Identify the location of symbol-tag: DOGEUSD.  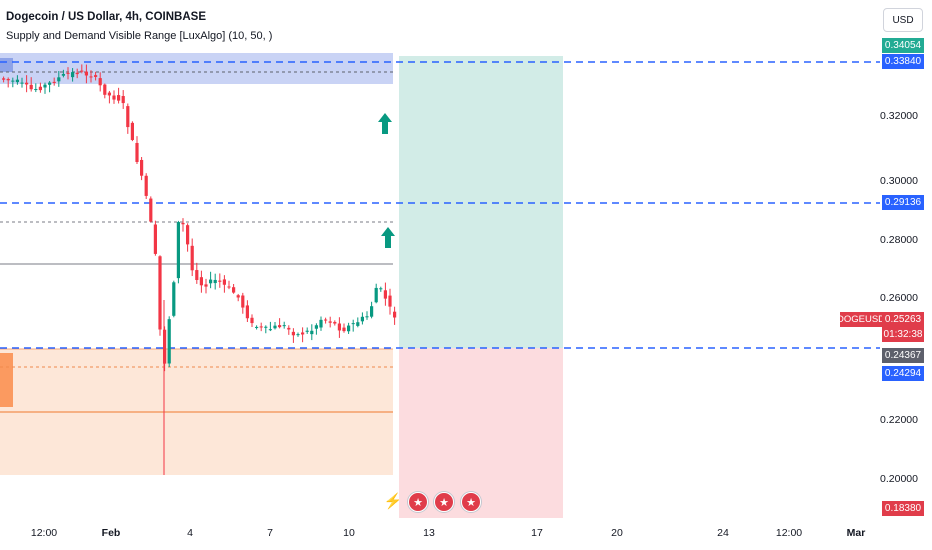
(861, 319).